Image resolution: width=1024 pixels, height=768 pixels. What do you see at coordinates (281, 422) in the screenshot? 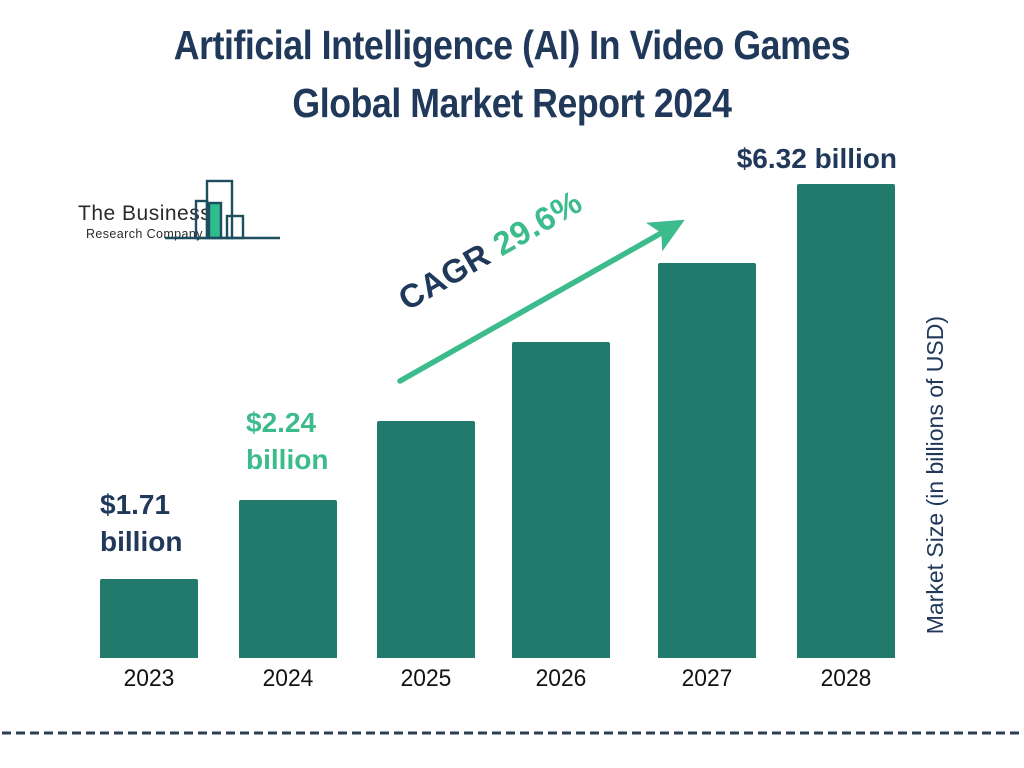
I see `value-label-2024-amount: $2.24` at bounding box center [281, 422].